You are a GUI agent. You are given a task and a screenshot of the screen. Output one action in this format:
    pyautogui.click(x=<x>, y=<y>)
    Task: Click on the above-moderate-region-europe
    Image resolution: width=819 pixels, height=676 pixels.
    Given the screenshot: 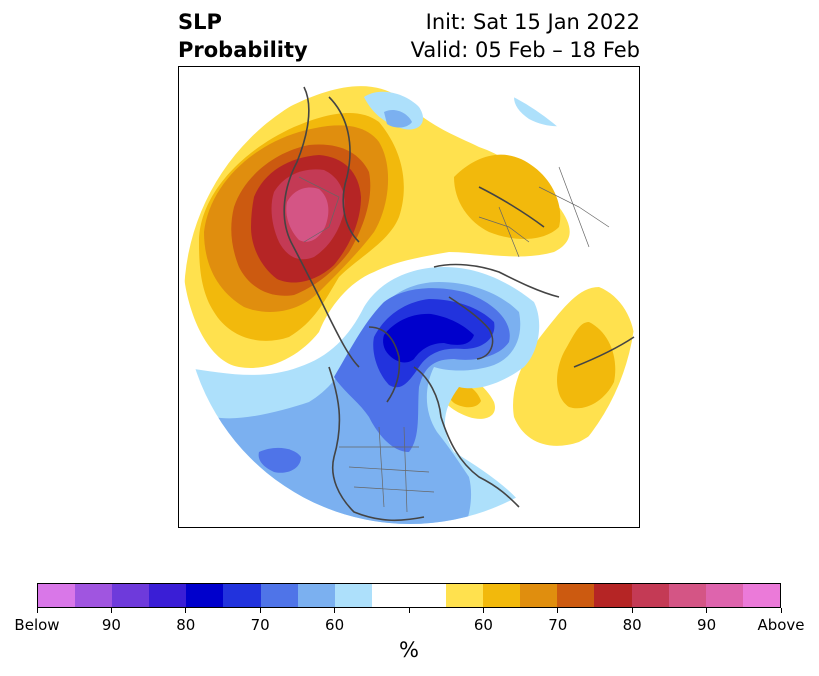 What is the action you would take?
    pyautogui.click(x=507, y=196)
    